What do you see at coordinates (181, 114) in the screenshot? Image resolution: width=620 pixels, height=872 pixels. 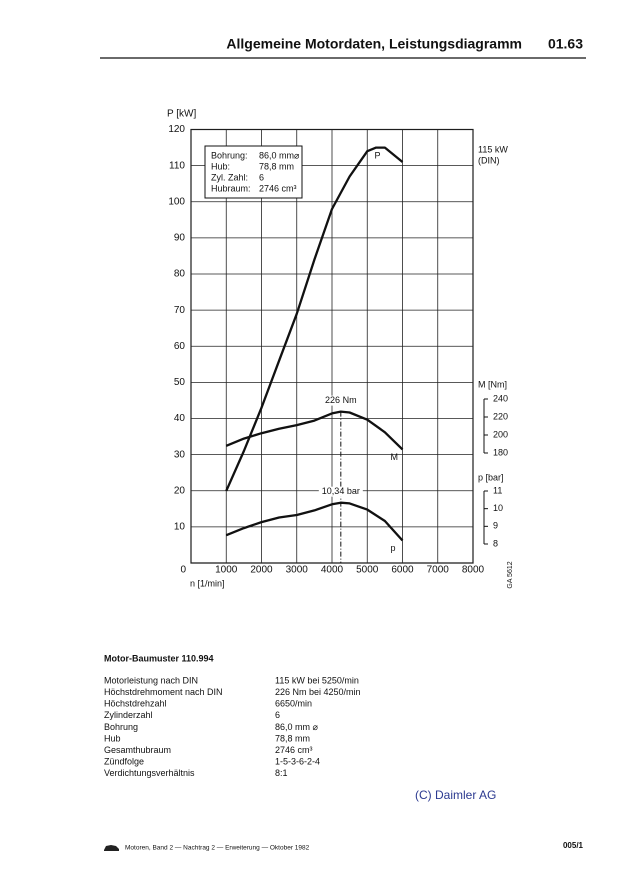 I see `y-axis-label: P [kW]` at bounding box center [181, 114].